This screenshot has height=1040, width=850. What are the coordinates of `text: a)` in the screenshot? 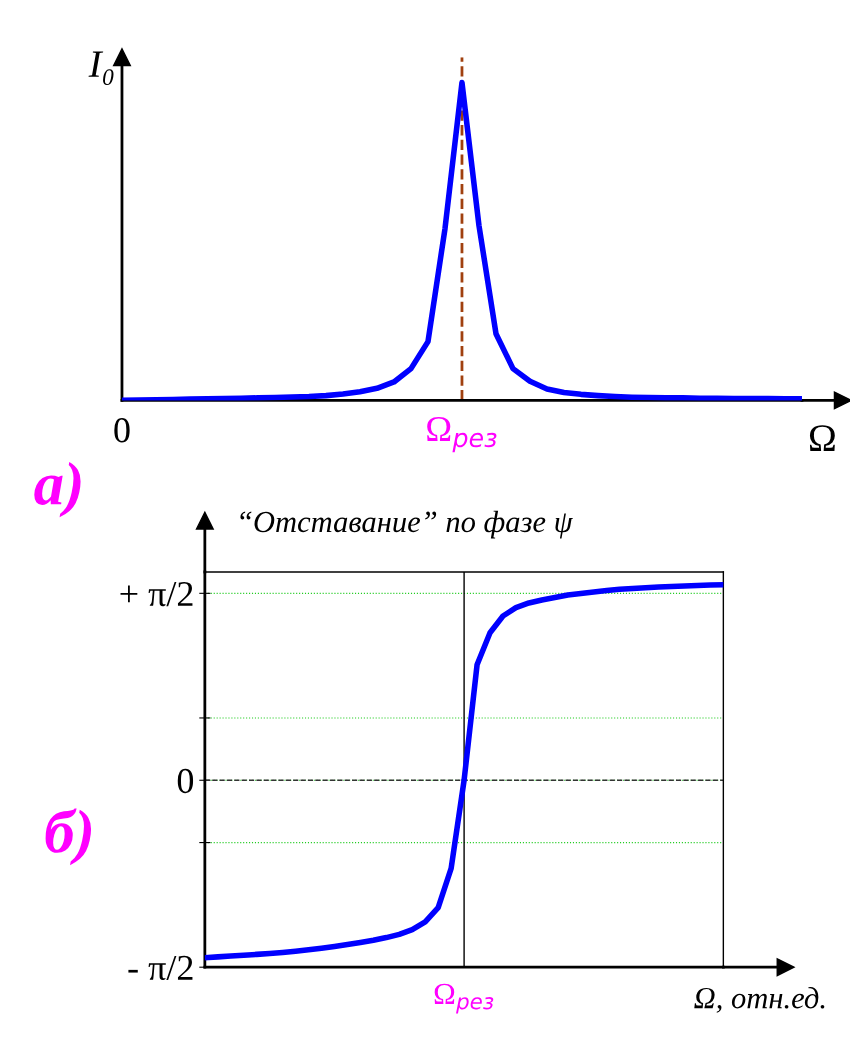 It's located at (57, 489).